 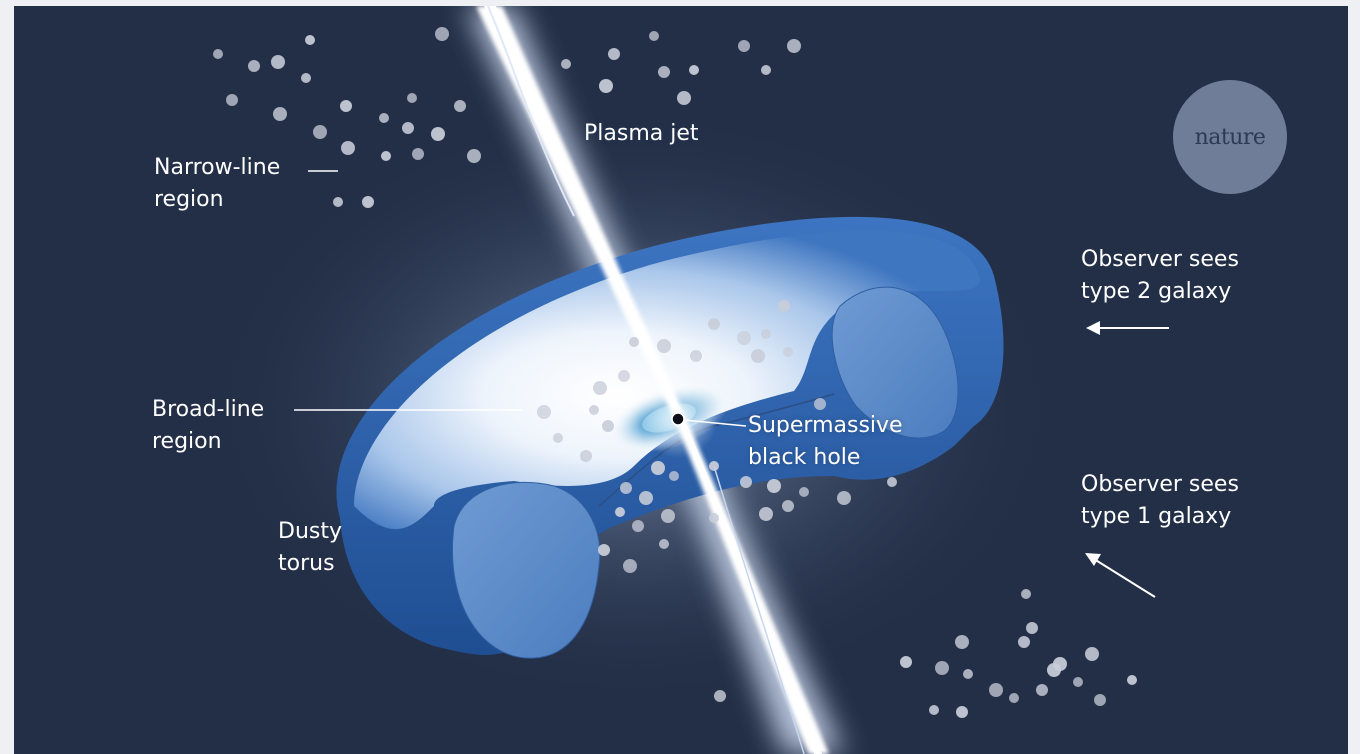 What do you see at coordinates (310, 547) in the screenshot?
I see `dusty-torus-label: Dusty torus` at bounding box center [310, 547].